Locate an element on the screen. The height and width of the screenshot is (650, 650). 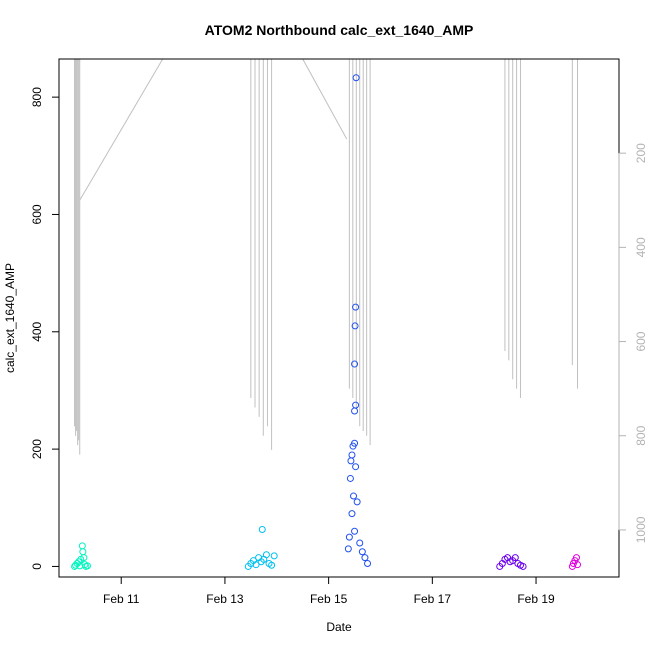
x-tick-label: Feb 15 is located at coordinates (329, 599).